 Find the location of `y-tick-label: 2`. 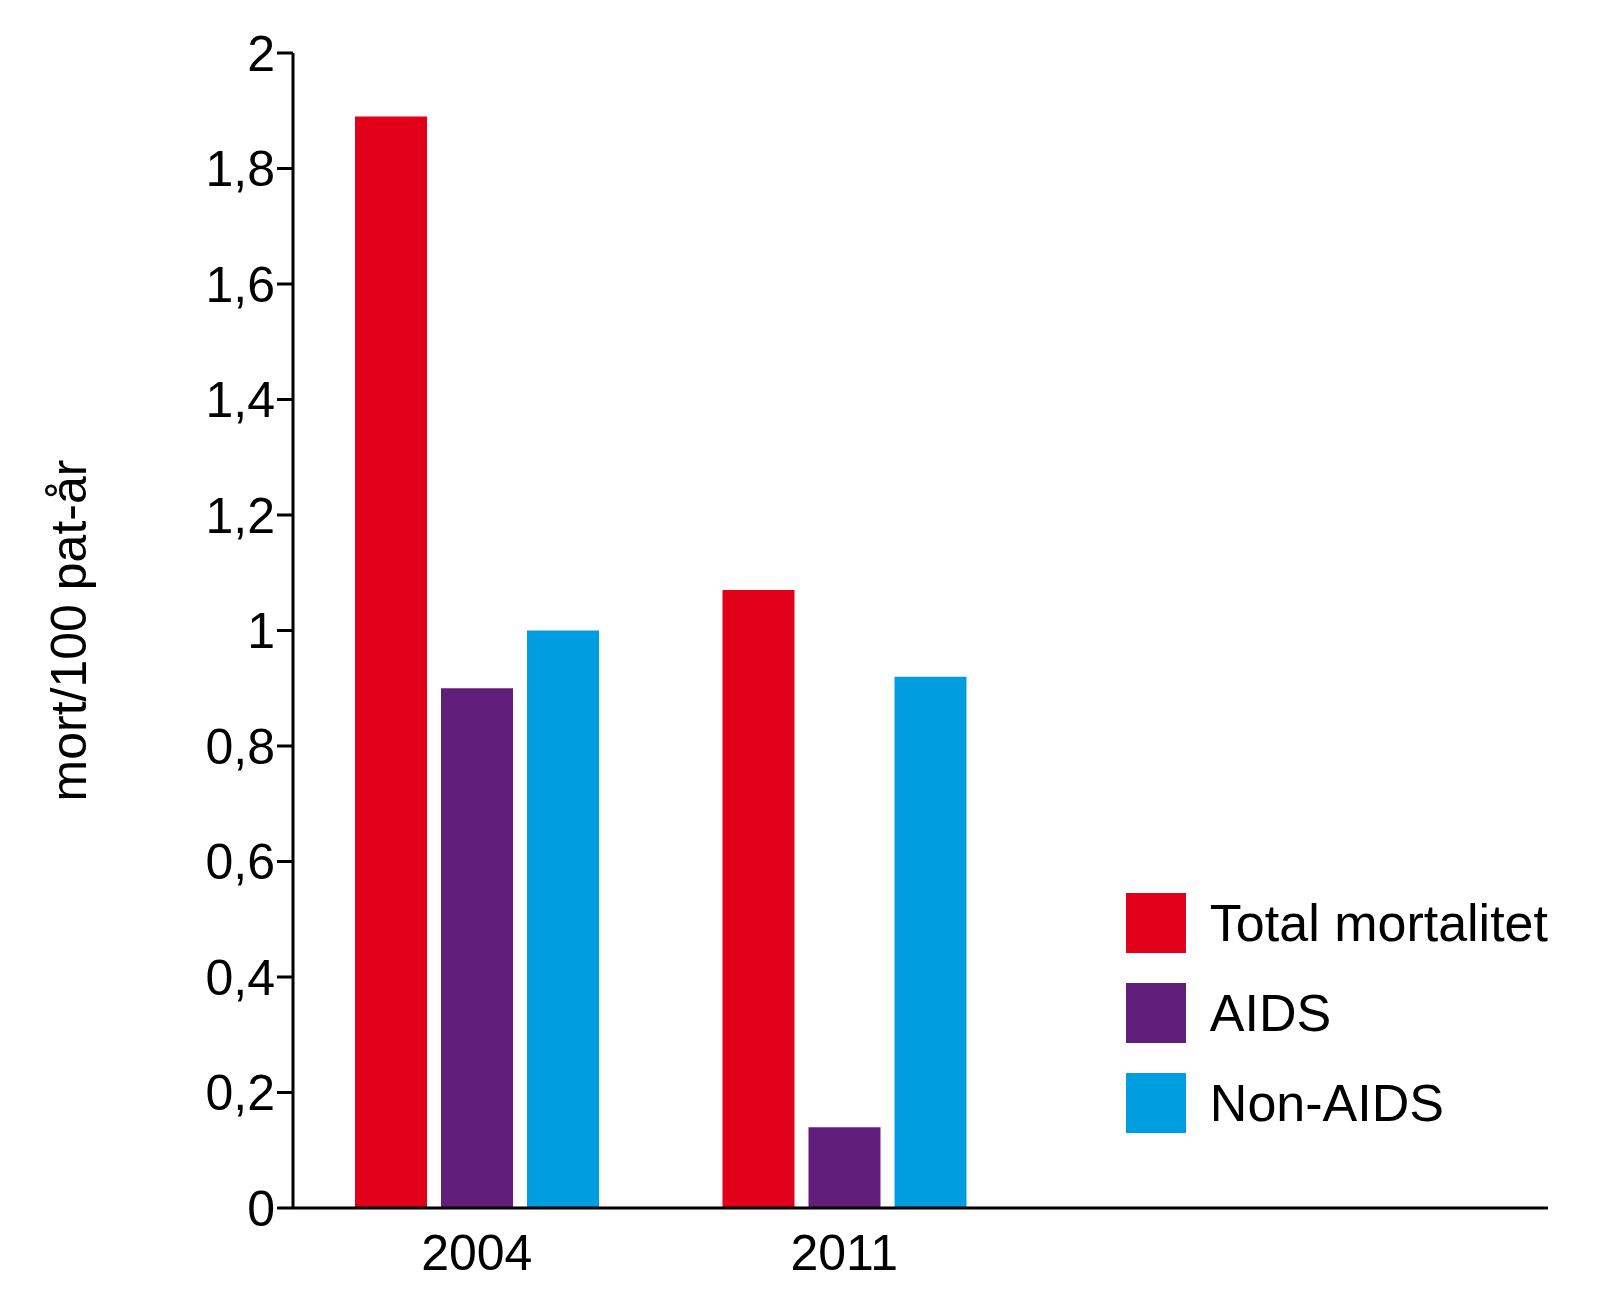

y-tick-label: 2 is located at coordinates (261, 53).